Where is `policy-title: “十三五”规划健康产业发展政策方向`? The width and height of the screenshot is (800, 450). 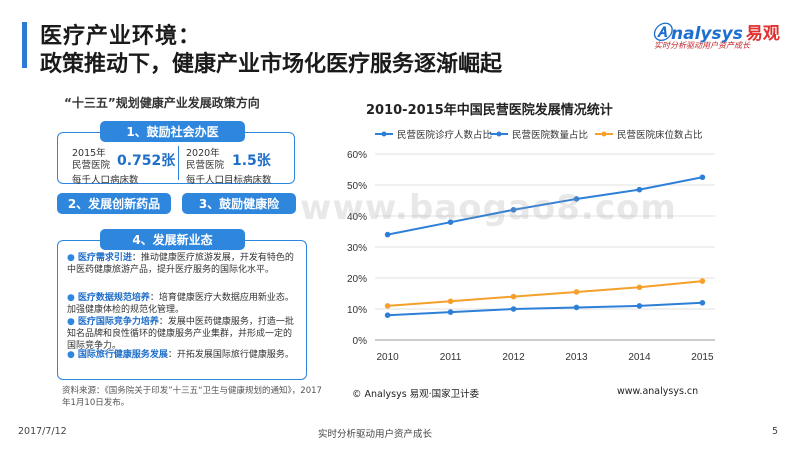 policy-title: “十三五”规划健康产业发展政策方向 is located at coordinates (162, 103).